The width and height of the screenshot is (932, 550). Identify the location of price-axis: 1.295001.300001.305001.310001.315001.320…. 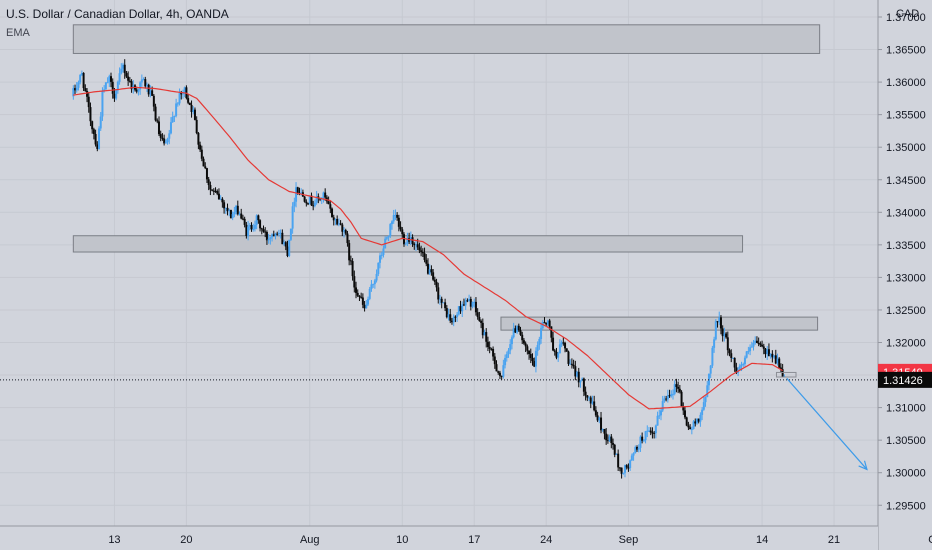
(904, 275).